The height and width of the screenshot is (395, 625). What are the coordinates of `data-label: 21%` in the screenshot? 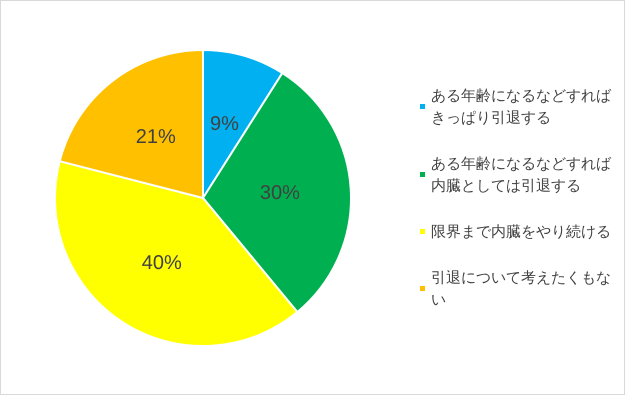 It's located at (156, 137).